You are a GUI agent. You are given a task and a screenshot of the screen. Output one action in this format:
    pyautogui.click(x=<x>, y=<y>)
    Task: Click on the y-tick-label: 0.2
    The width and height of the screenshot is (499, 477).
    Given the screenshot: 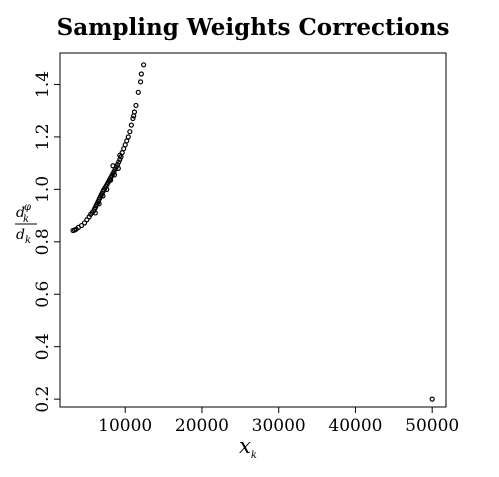 What is the action you would take?
    pyautogui.click(x=43, y=399)
    